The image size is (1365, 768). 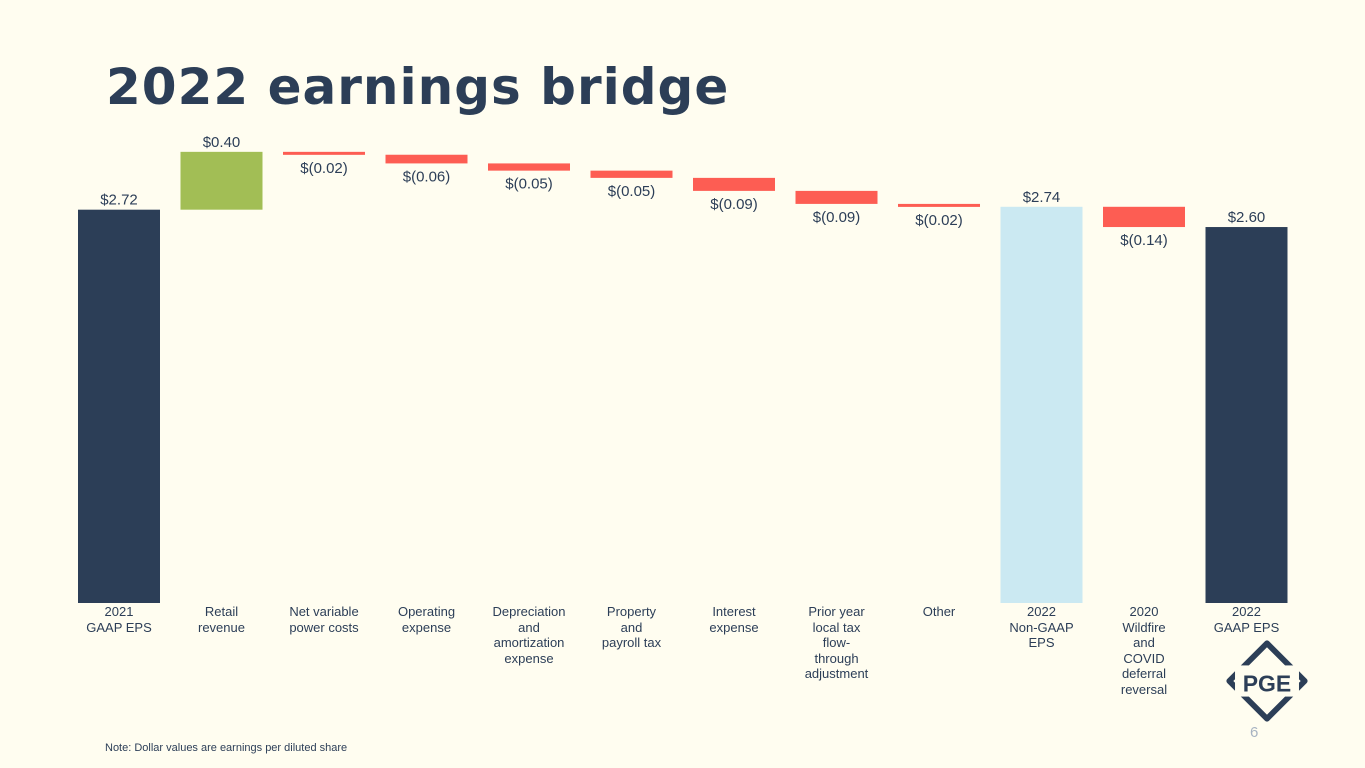 What do you see at coordinates (734, 619) in the screenshot?
I see `category-label-7: Interest expense` at bounding box center [734, 619].